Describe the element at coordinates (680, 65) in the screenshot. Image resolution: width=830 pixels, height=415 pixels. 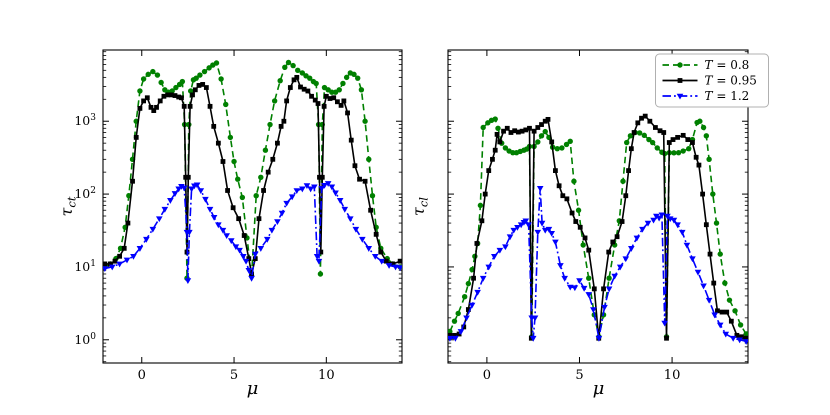
I see `legend-marker-circle` at that location.